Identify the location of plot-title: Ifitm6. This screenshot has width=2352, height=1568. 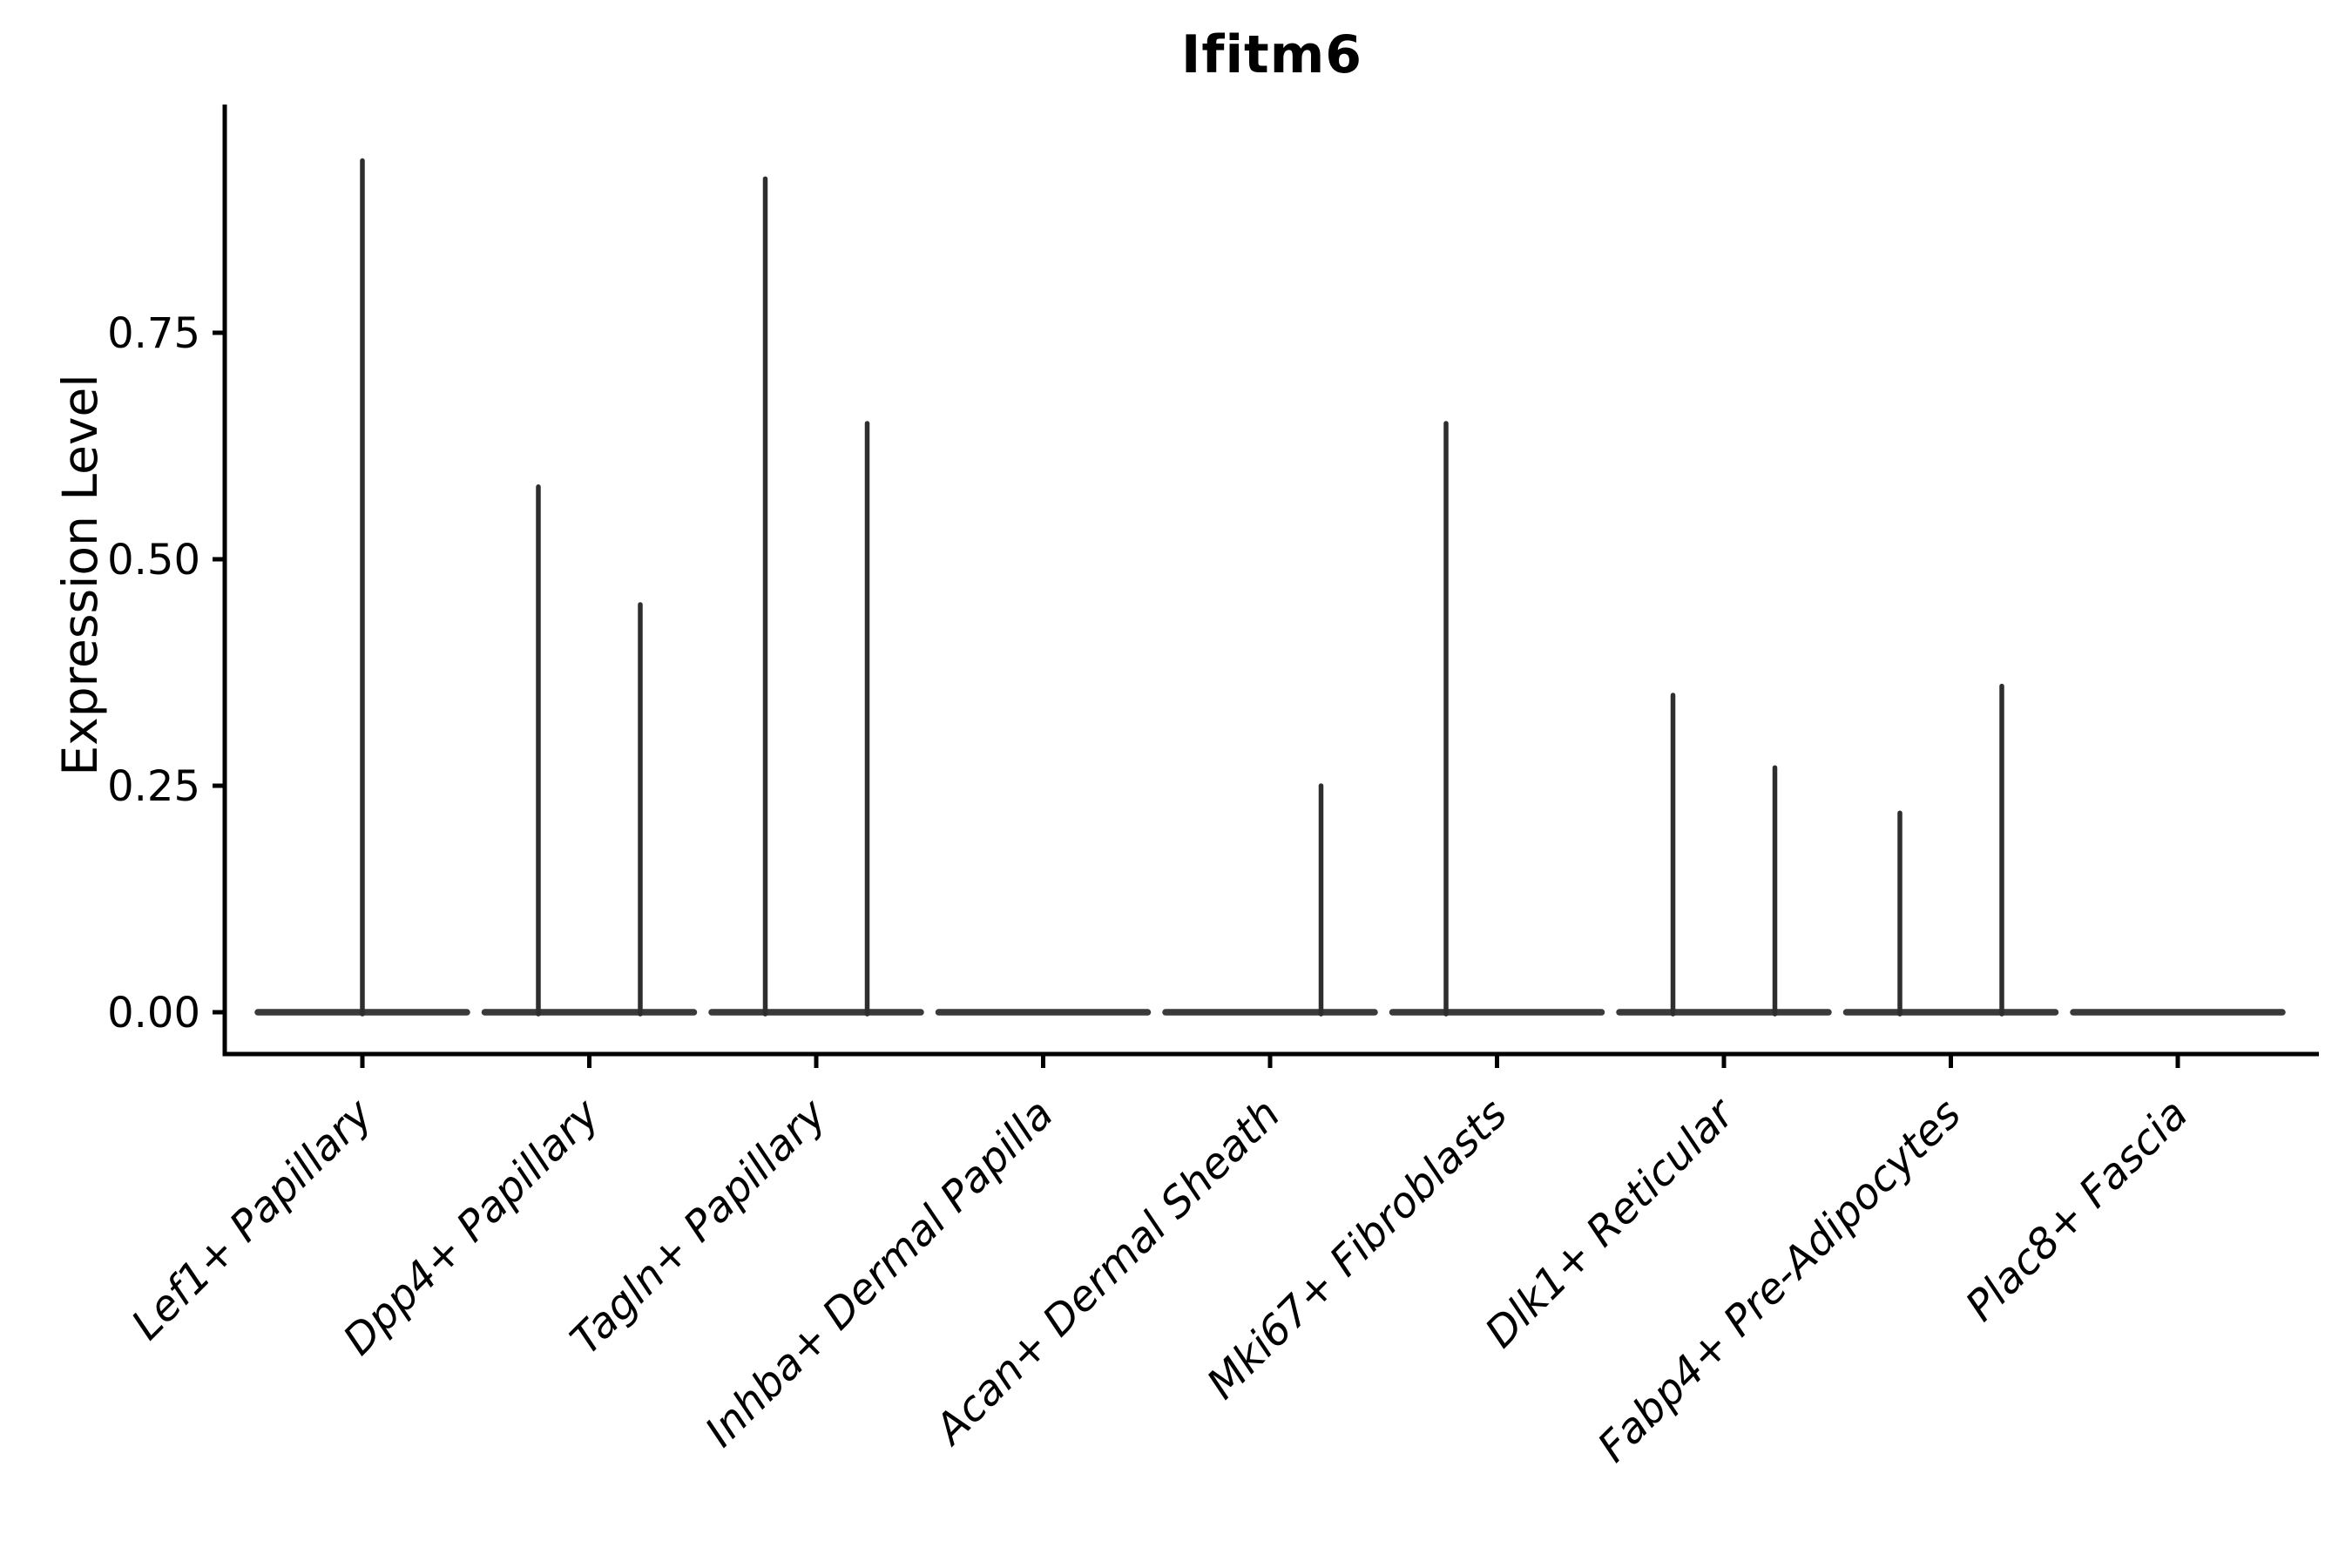
(1271, 54).